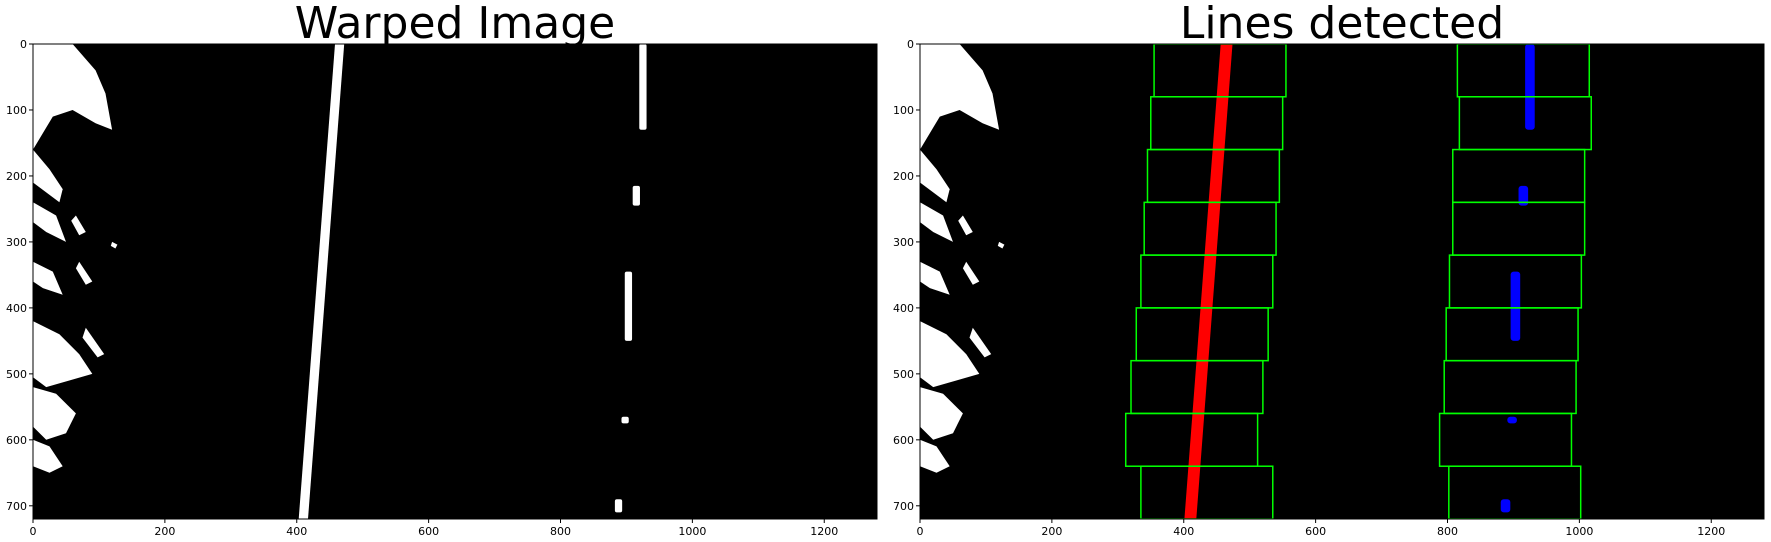  I want to click on left-lane-pixels, so click(321, 281).